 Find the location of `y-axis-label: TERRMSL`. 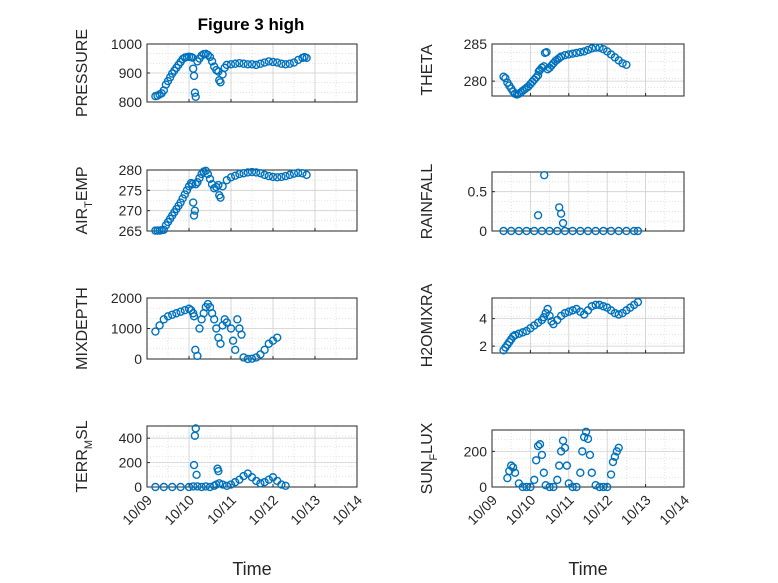

y-axis-label: TERRMSL is located at coordinates (84, 456).